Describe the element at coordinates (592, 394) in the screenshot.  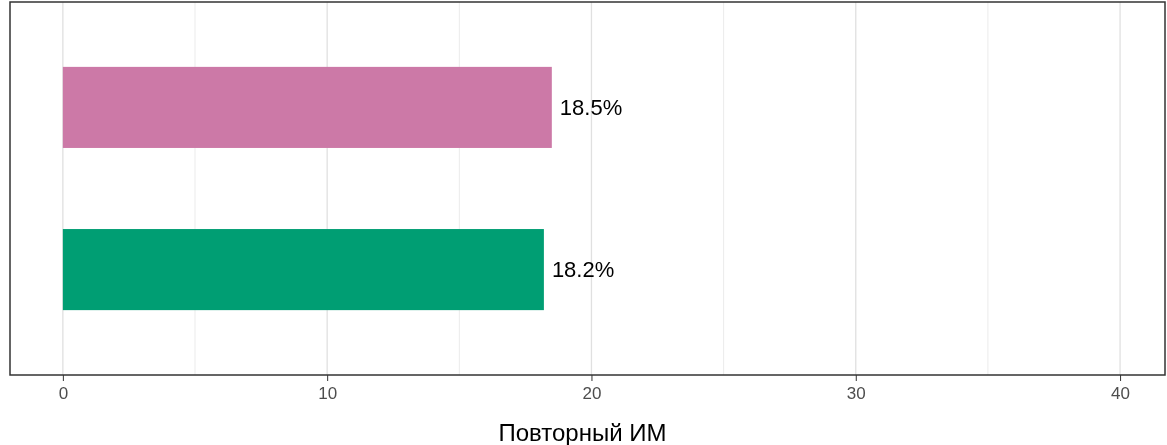
I see `x-tick-label: 20` at that location.